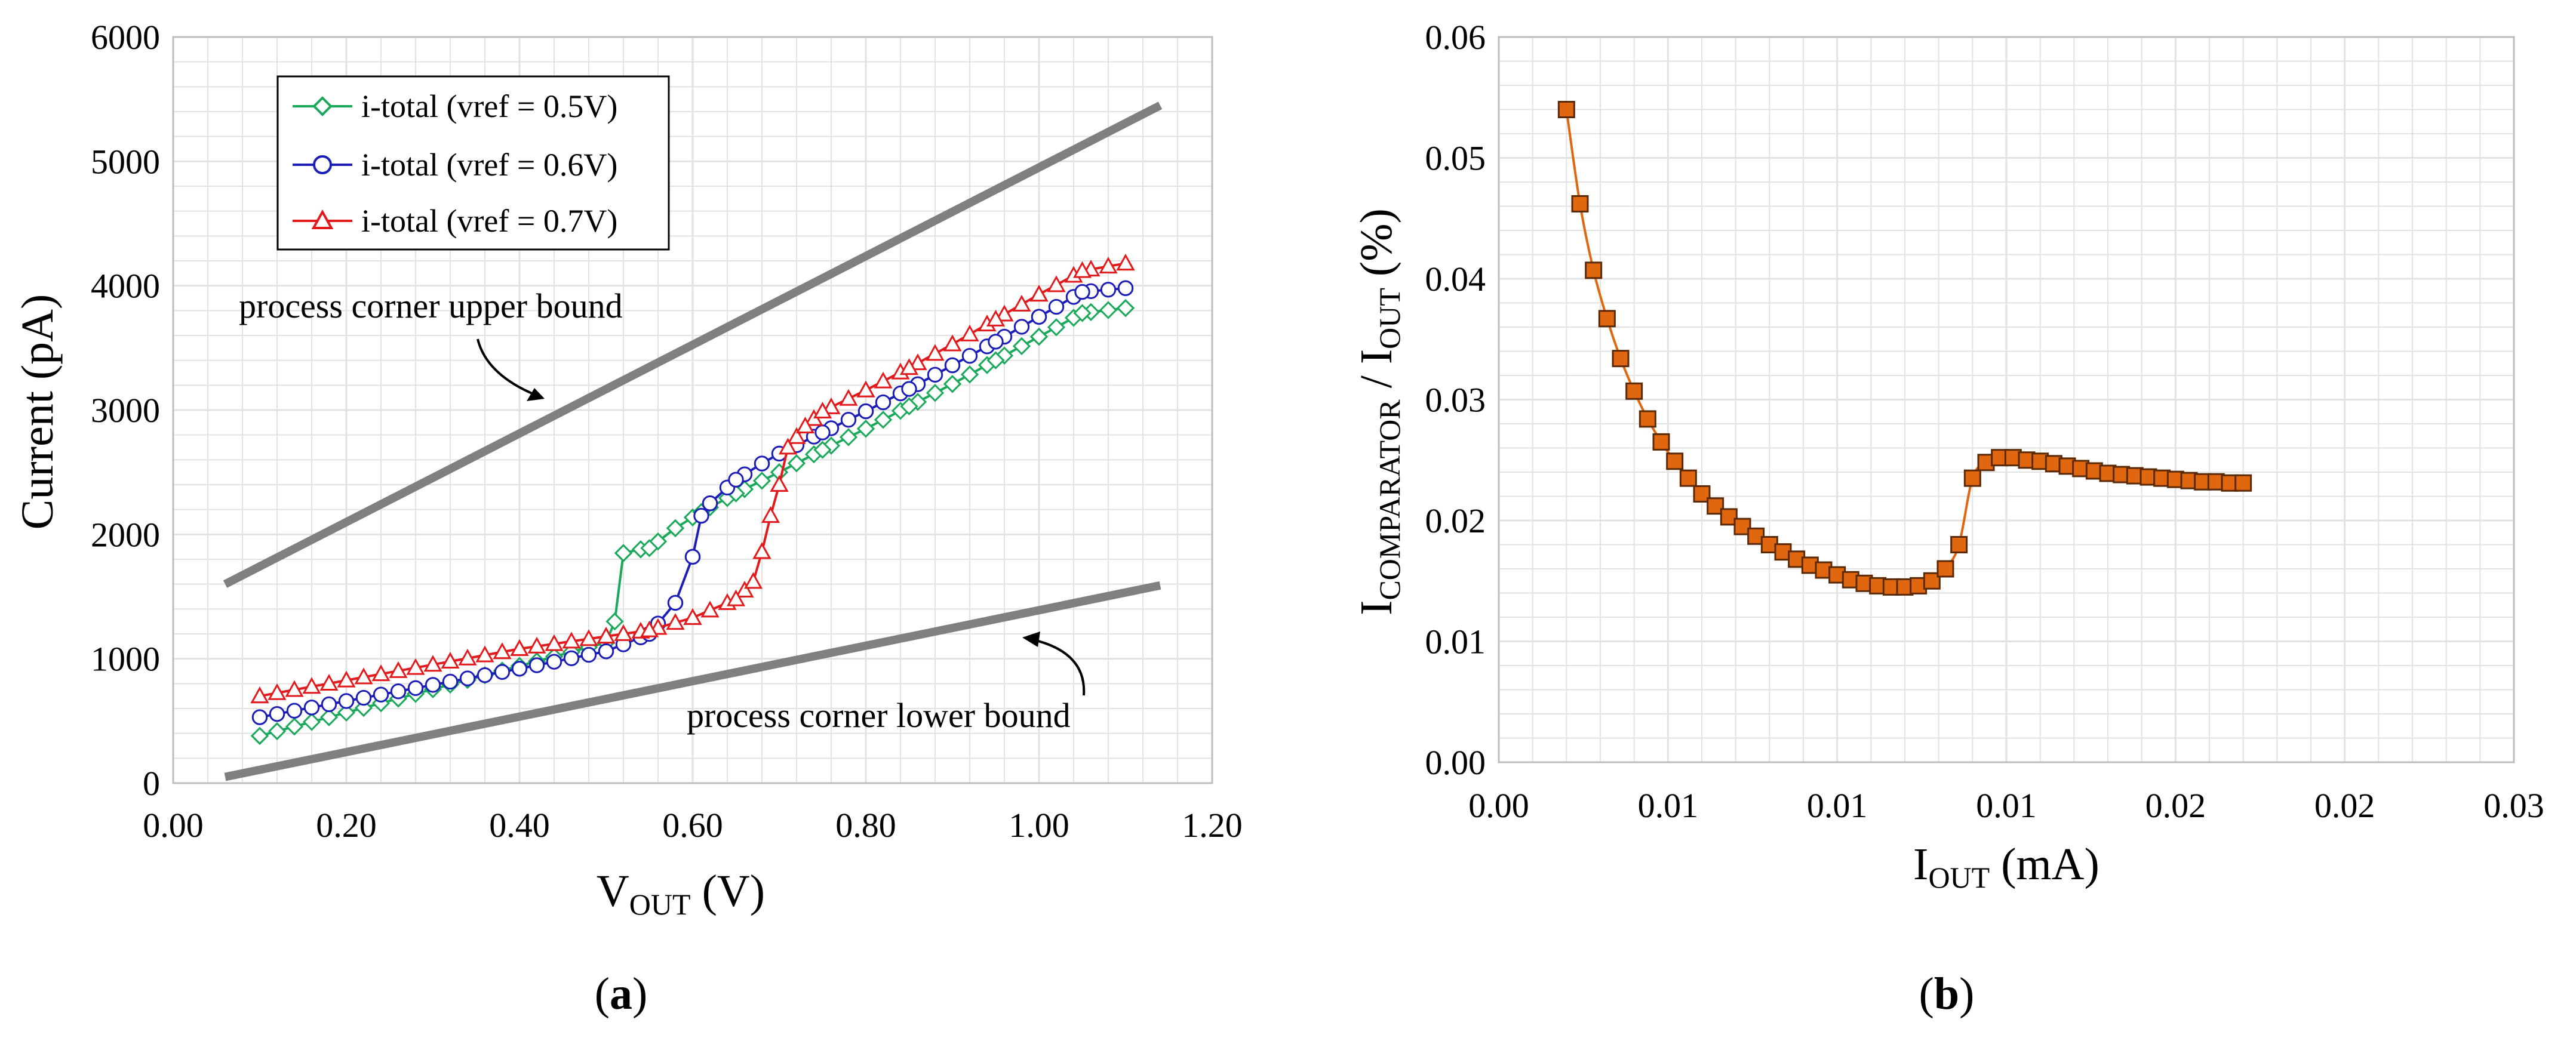 The height and width of the screenshot is (1038, 2576). What do you see at coordinates (1039, 826) in the screenshot?
I see `x-tick-label: 1.00` at bounding box center [1039, 826].